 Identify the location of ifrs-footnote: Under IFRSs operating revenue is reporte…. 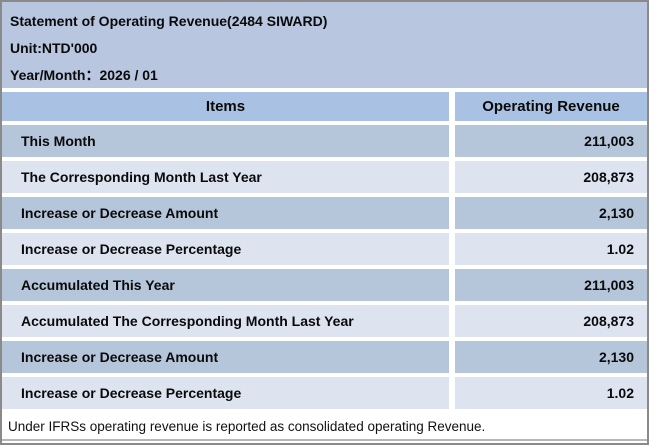
(324, 427).